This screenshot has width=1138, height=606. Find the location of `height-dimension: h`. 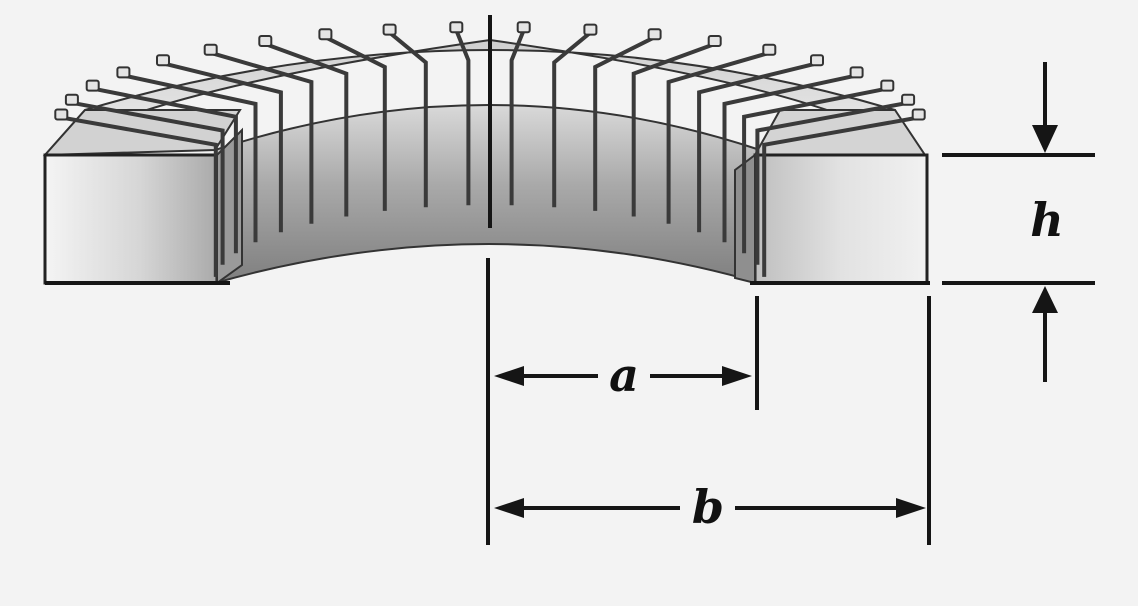

height-dimension: h is located at coordinates (1047, 222).